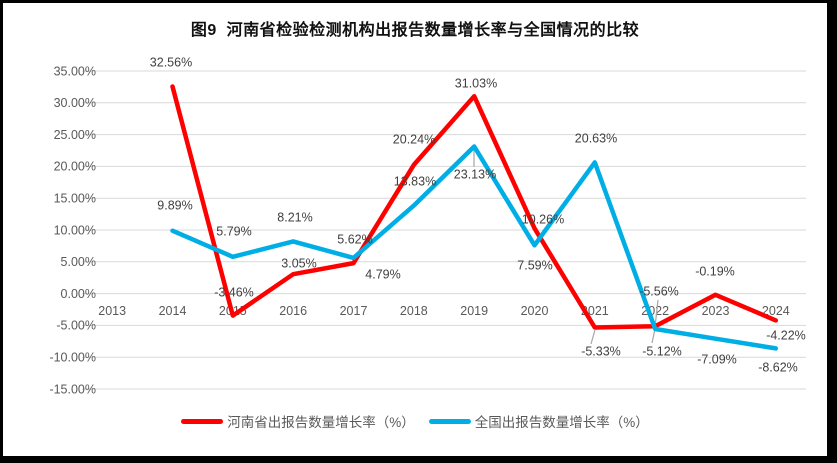  What do you see at coordinates (354, 239) in the screenshot?
I see `data-label-national: 5.62%` at bounding box center [354, 239].